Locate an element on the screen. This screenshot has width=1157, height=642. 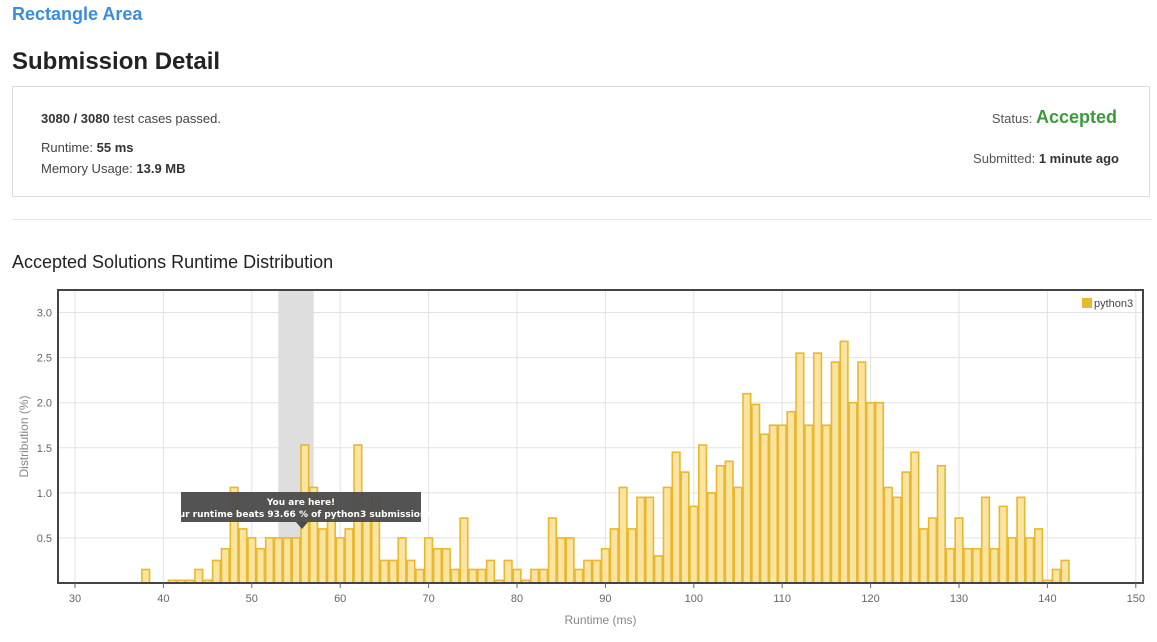
tooltip-arrow is located at coordinates (302, 525).